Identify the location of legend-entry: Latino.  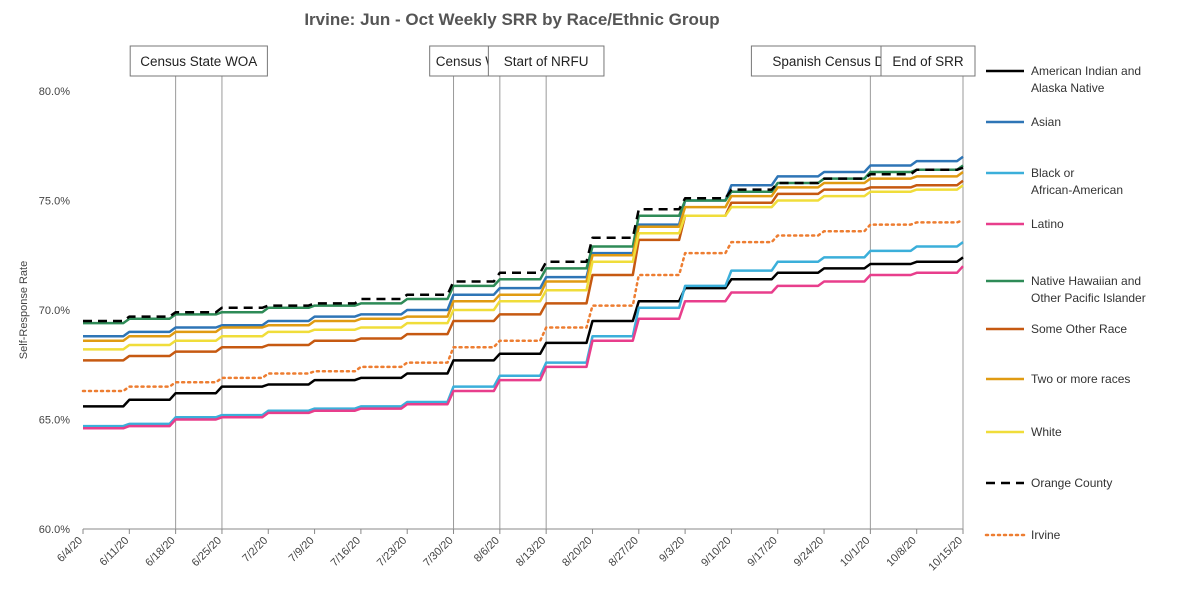
(1025, 224).